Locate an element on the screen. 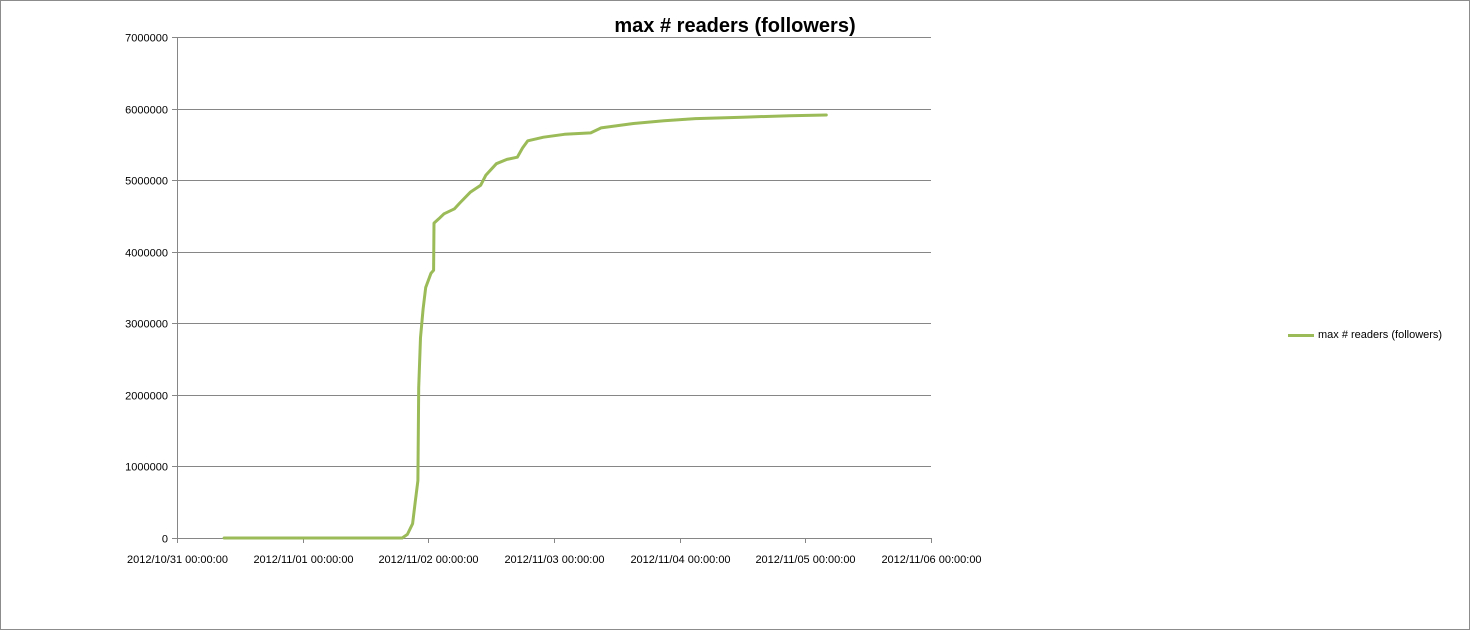  y-tick-label: 3000000 is located at coordinates (146, 325).